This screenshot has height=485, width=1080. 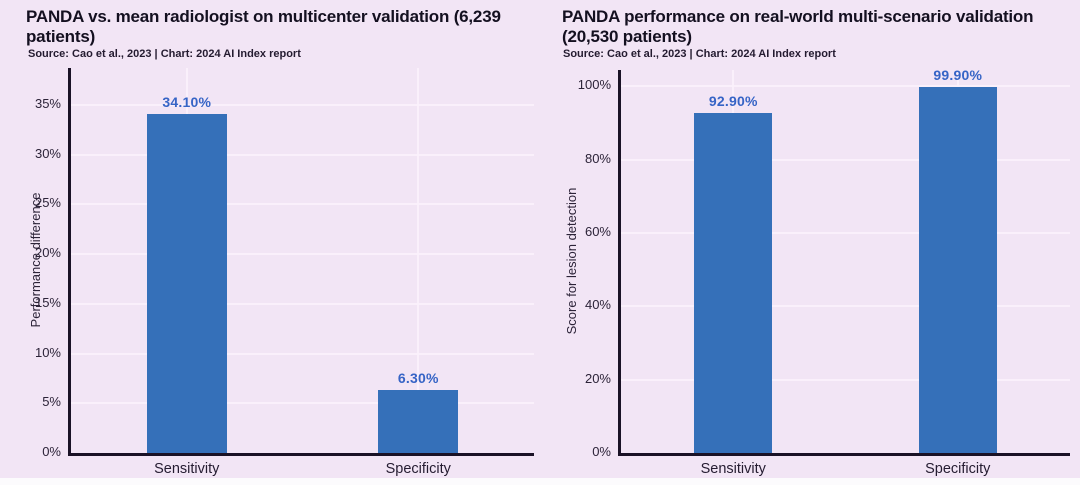 What do you see at coordinates (597, 158) in the screenshot?
I see `y-tick-label: 80%` at bounding box center [597, 158].